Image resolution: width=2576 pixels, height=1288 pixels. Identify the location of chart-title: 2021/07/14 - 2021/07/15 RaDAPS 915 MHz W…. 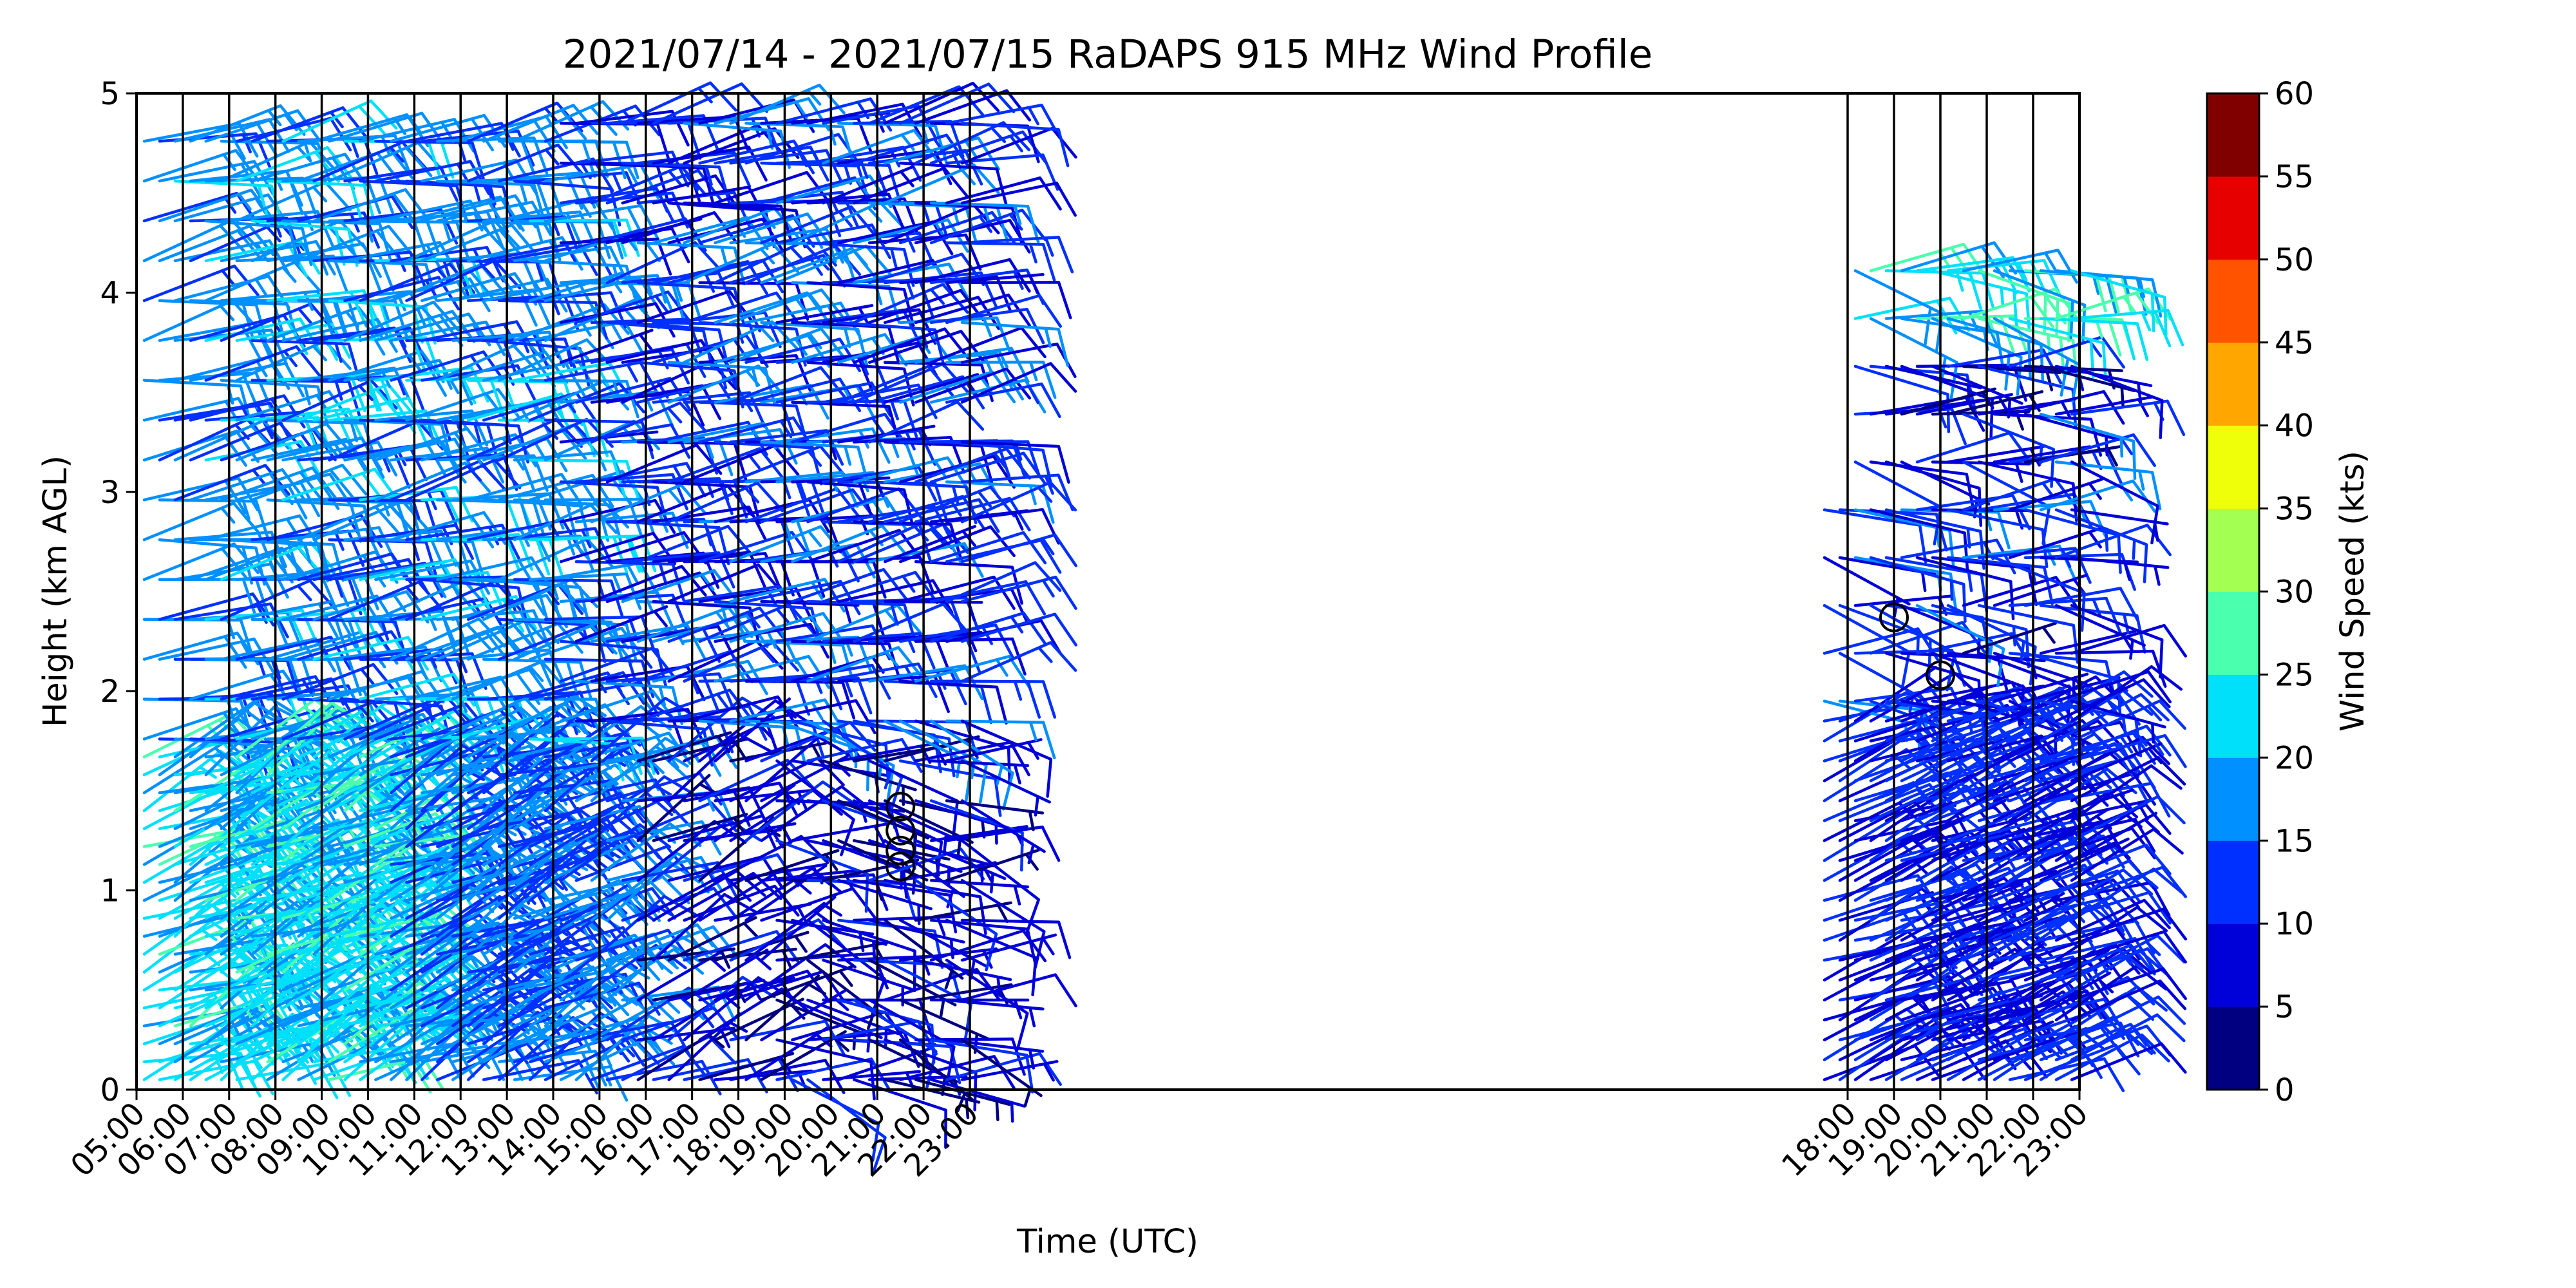
(1108, 54).